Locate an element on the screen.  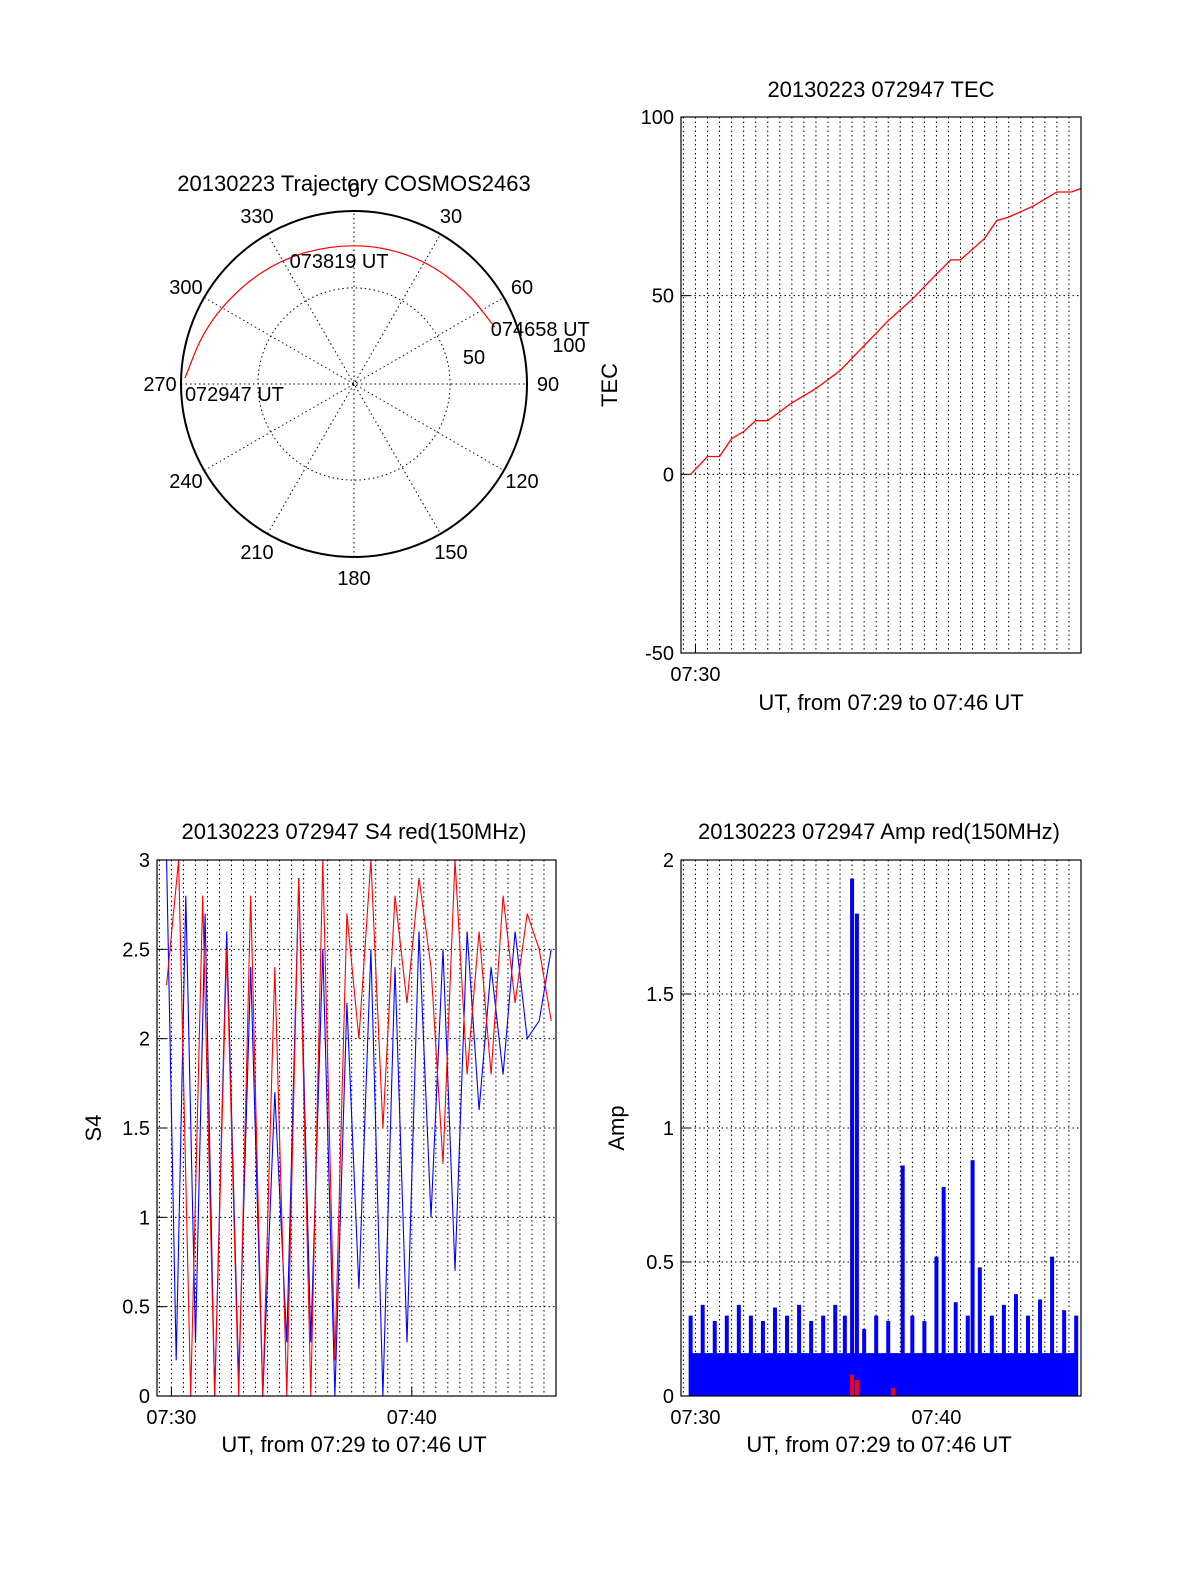
amp-base-band is located at coordinates (883, 1374).